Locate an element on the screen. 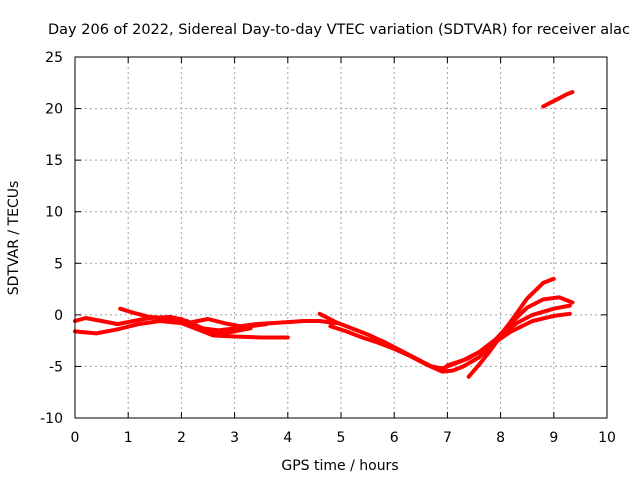  y-tick-label: 20 is located at coordinates (54, 110).